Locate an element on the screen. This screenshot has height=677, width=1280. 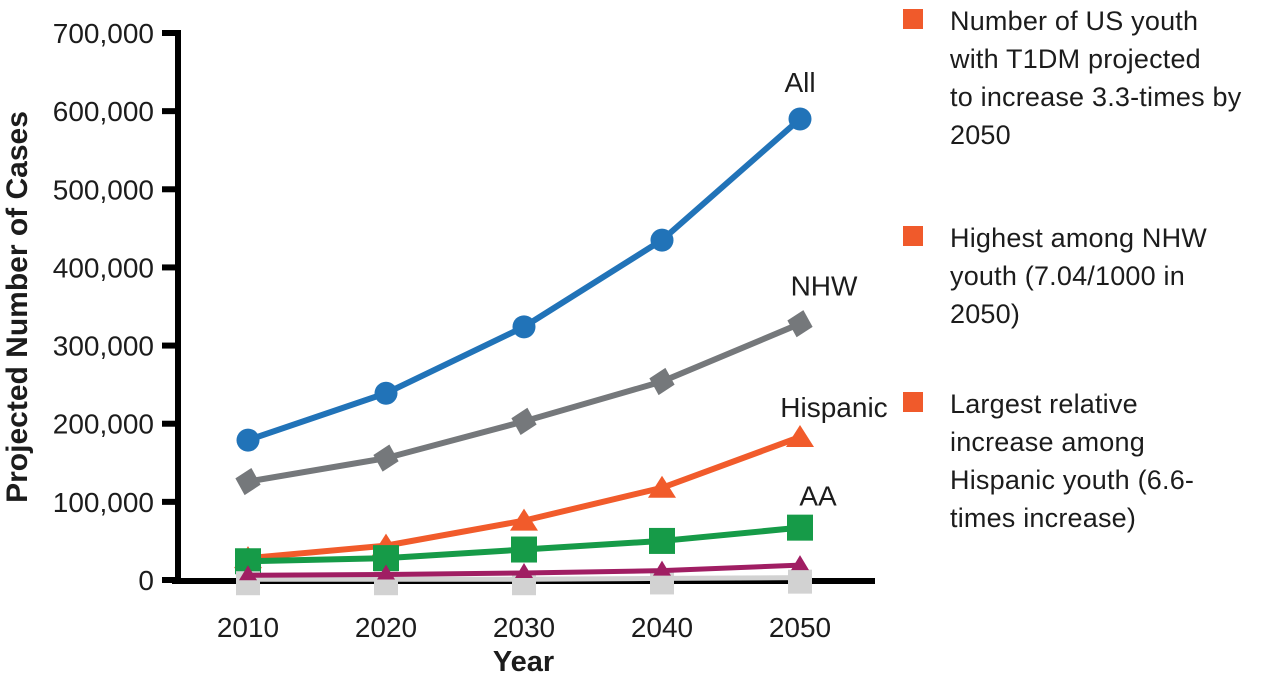
lightgray-marker is located at coordinates (800, 581).